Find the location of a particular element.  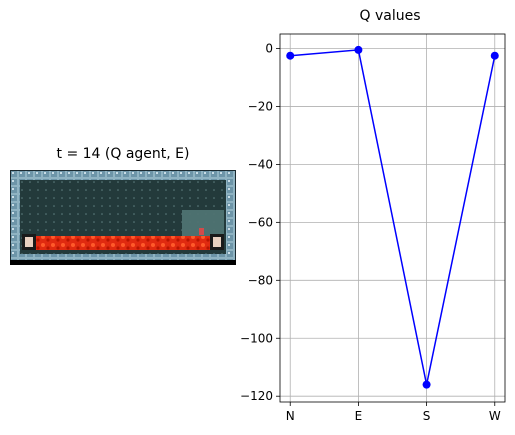

x-tick-label: W is located at coordinates (495, 416).